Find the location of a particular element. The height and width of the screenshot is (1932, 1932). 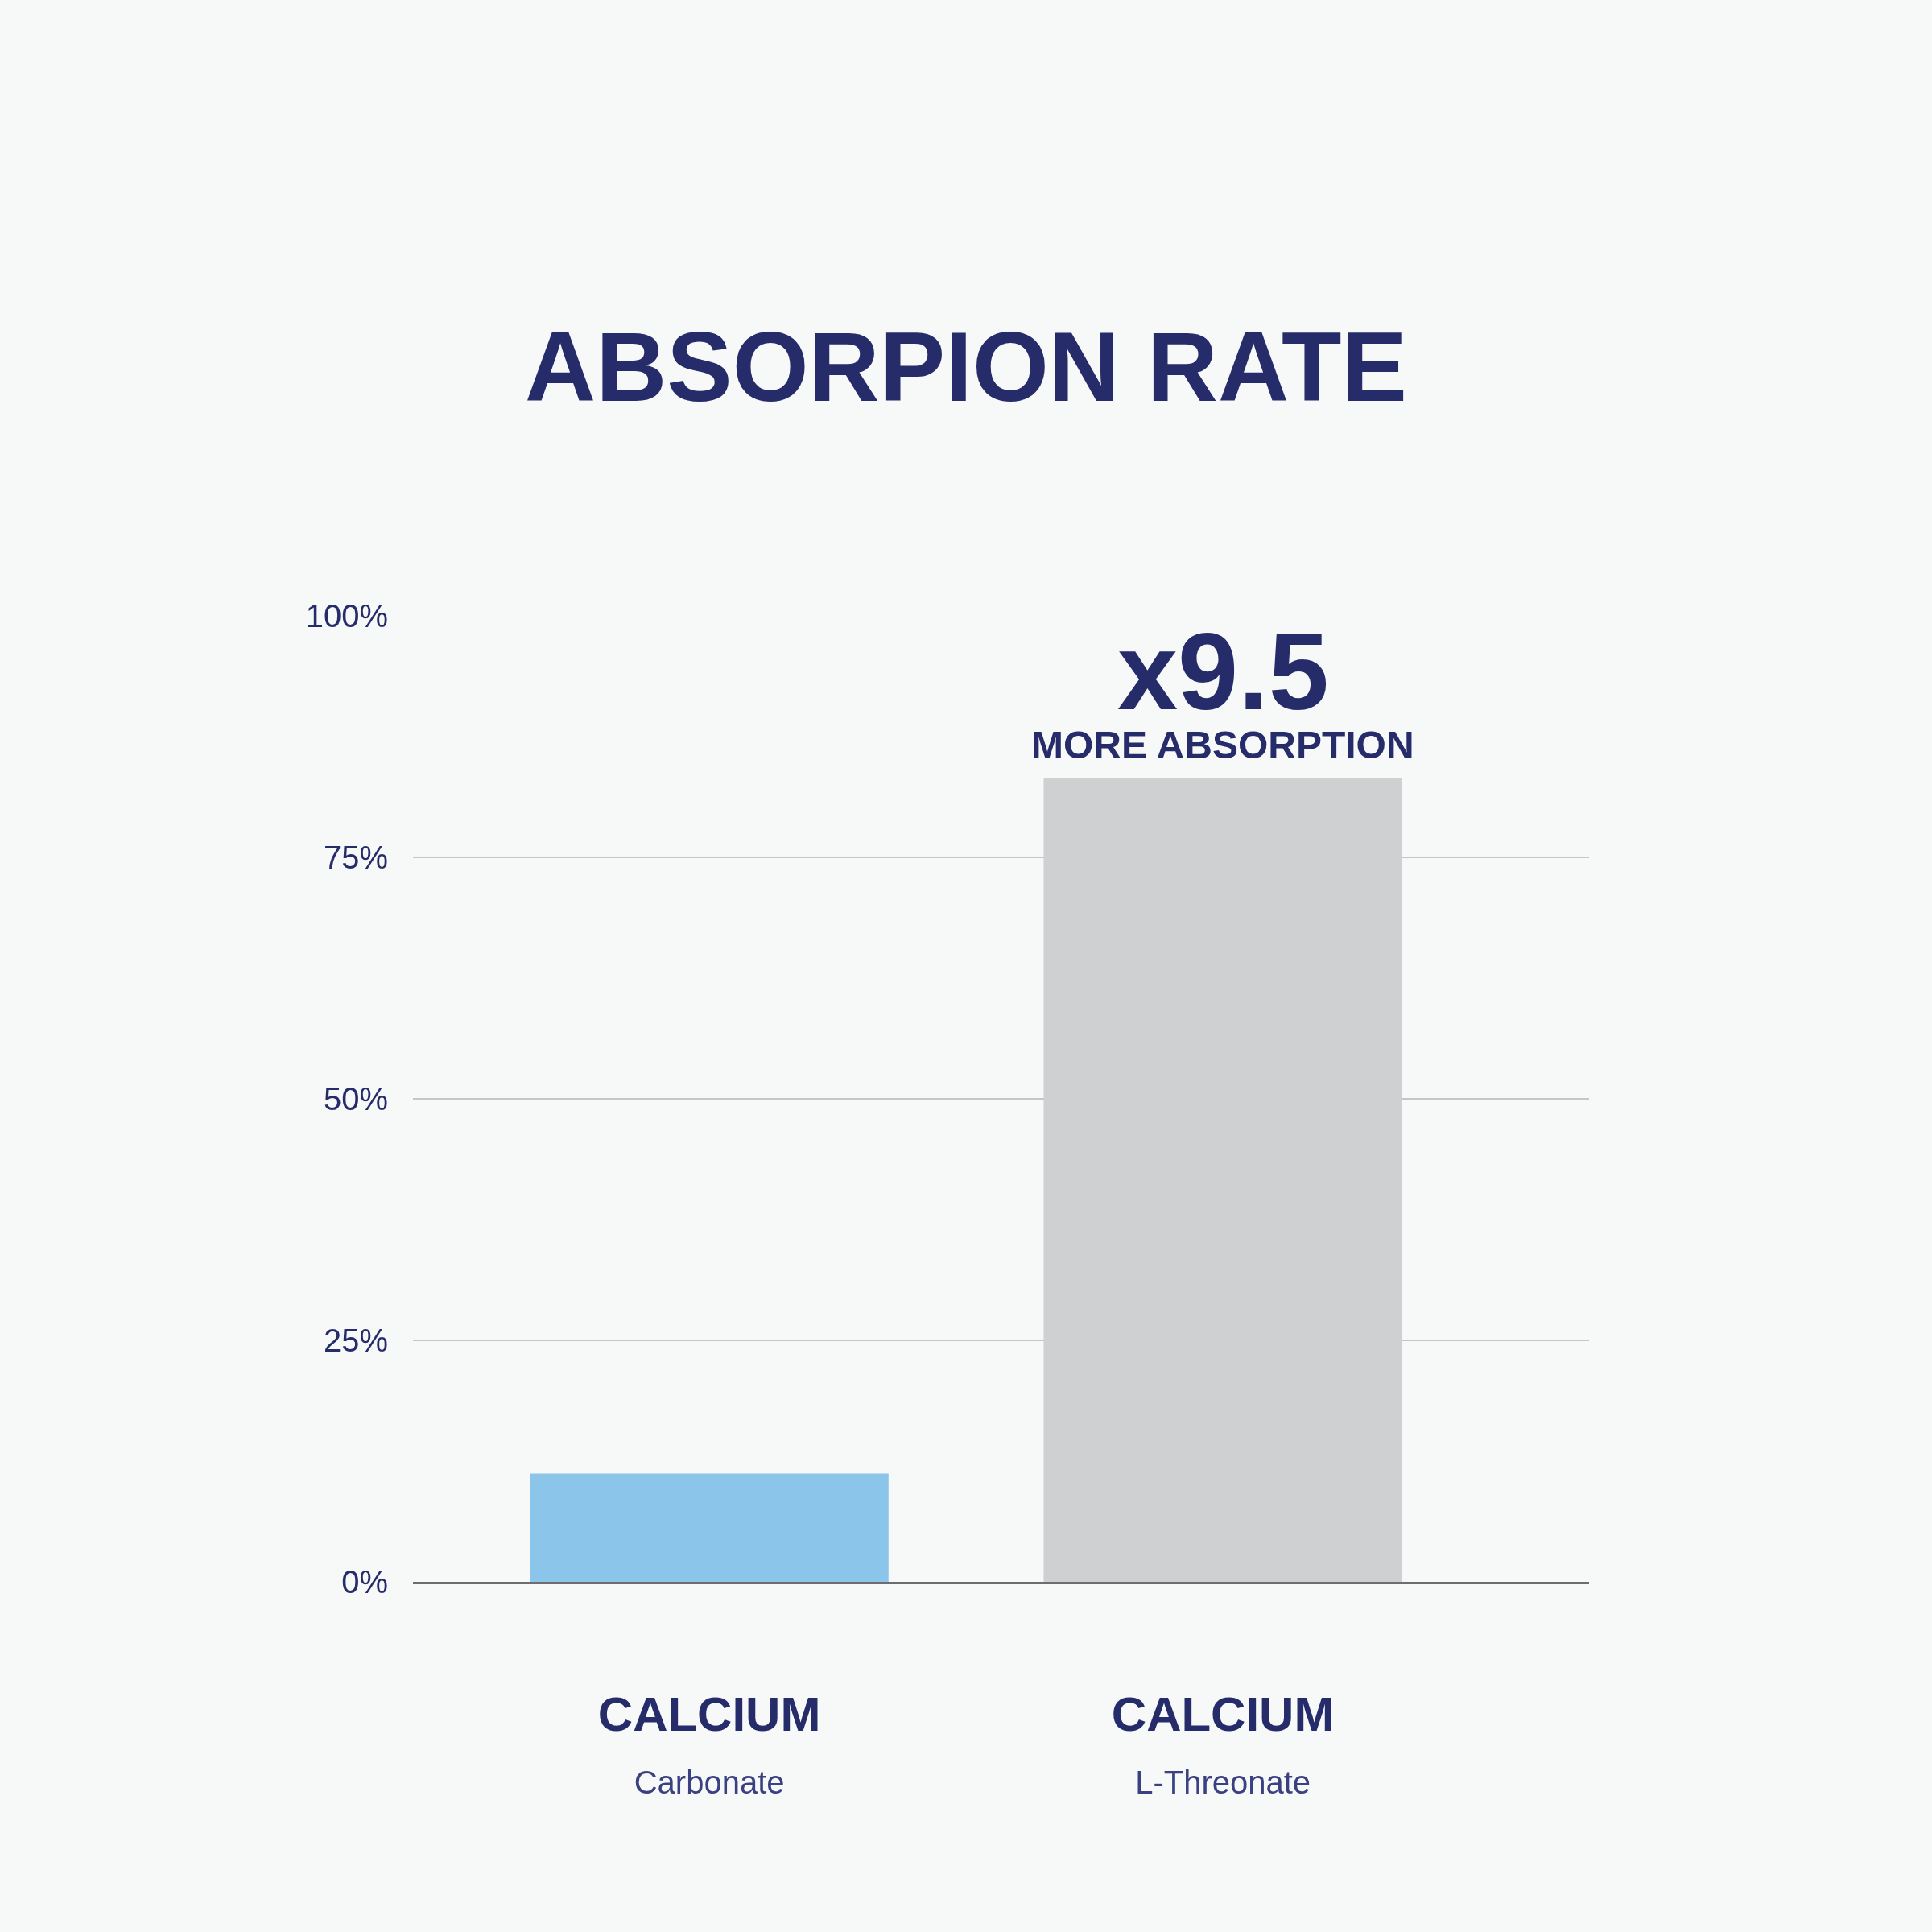

x-tick-label: CALCIUM L-Threonate is located at coordinates (1223, 1743).